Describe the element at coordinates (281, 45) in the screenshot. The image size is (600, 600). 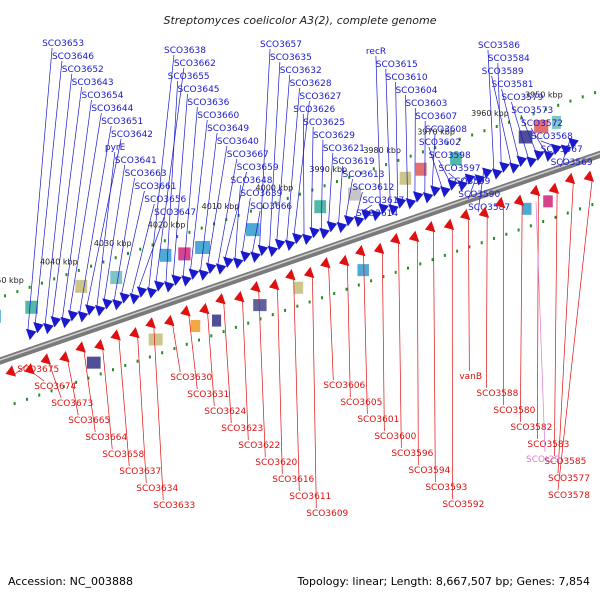
I see `forward-gene-label: SCO3657` at that location.